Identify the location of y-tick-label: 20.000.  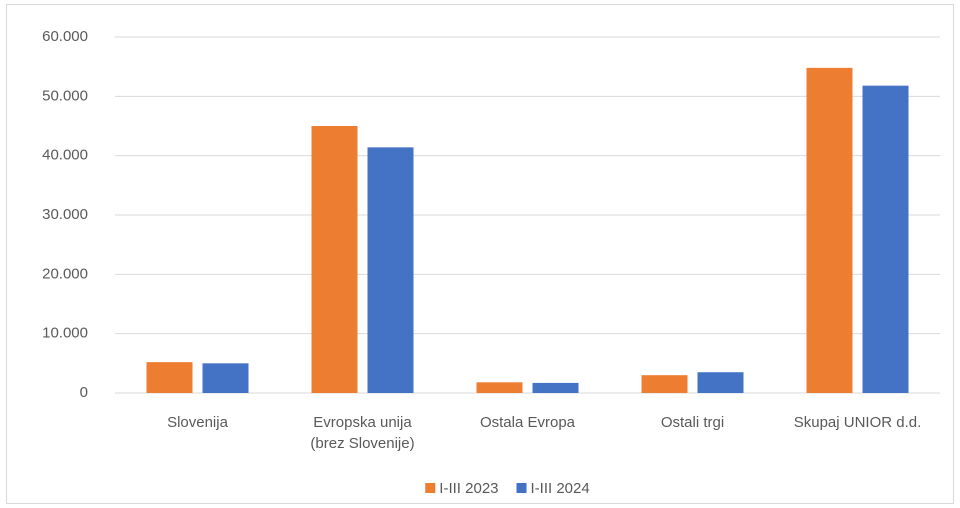
(65, 273).